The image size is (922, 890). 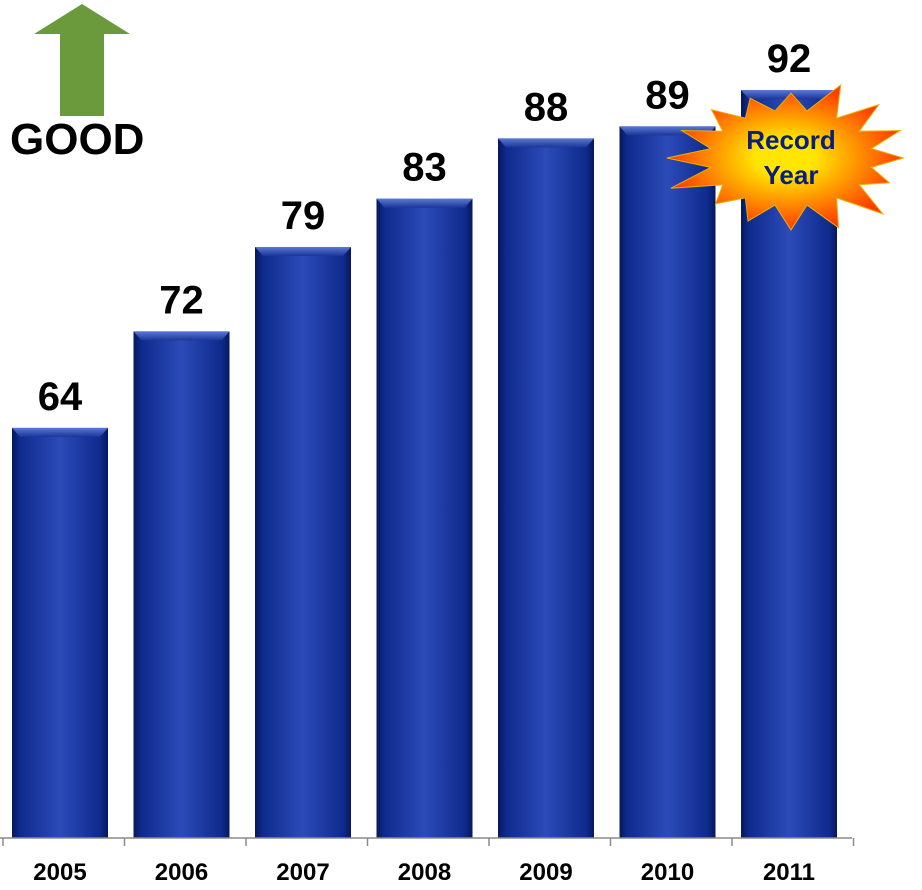 I want to click on bar-2009, so click(x=546, y=488).